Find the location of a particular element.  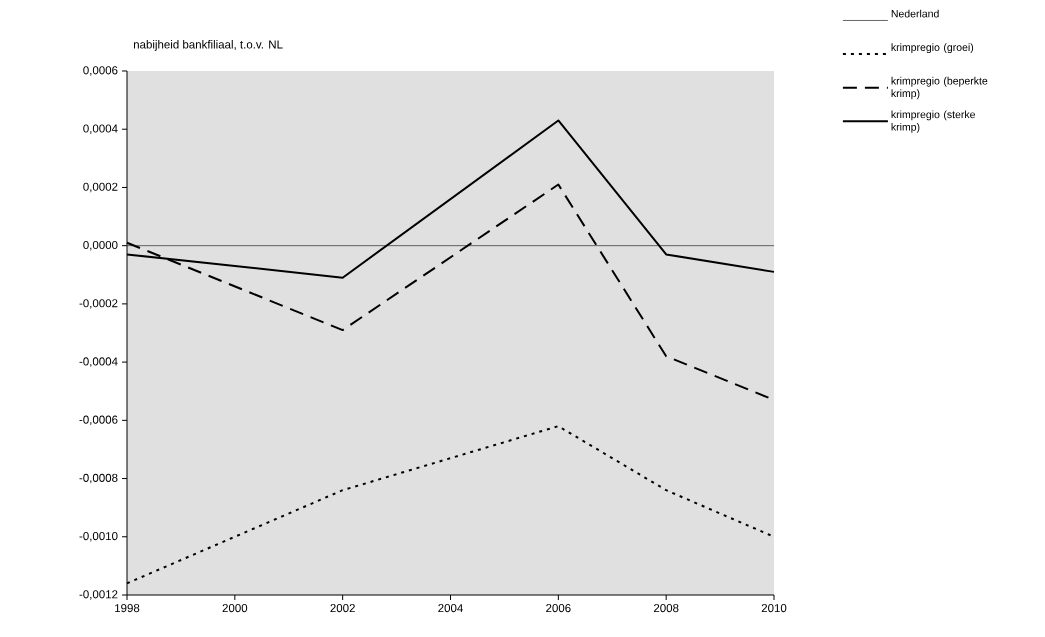

x-tick-label: 1998 is located at coordinates (127, 608).